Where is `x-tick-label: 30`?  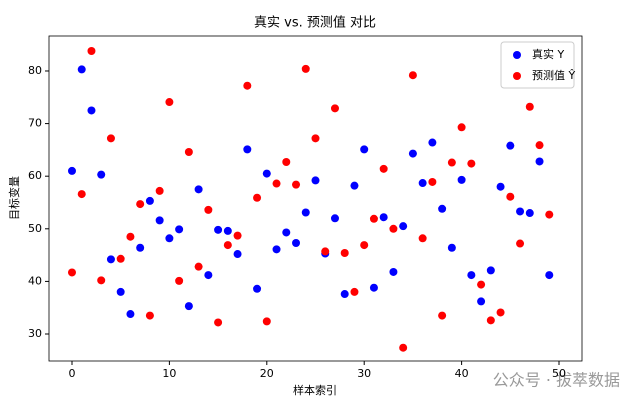 x-tick-label: 30 is located at coordinates (364, 373).